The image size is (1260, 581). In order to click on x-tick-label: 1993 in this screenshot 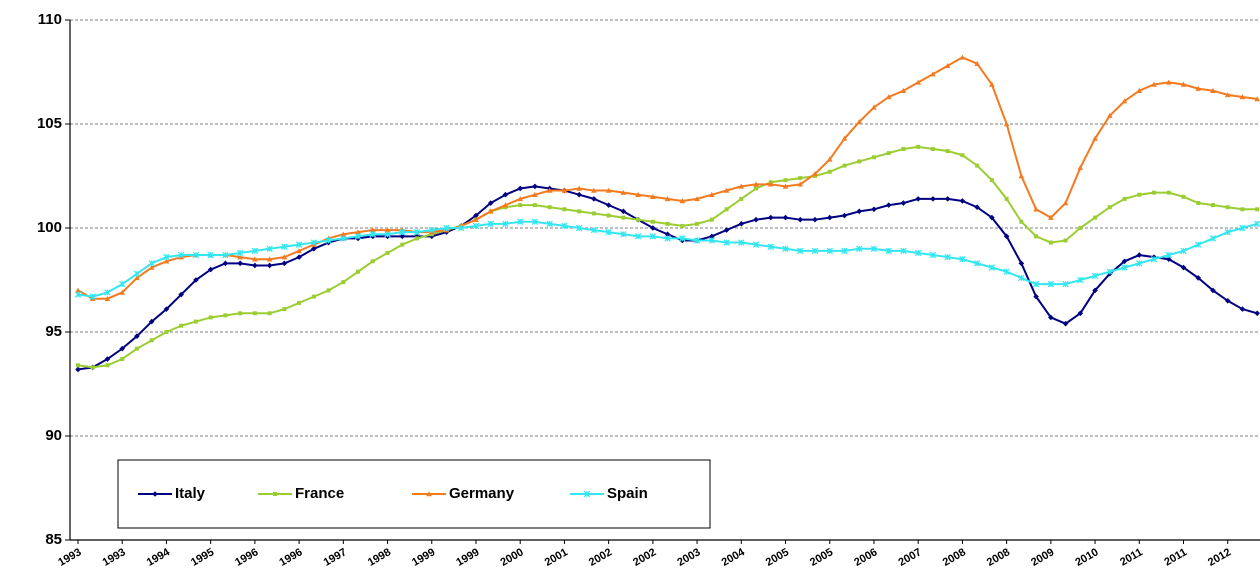, I will do `click(114, 557)`.